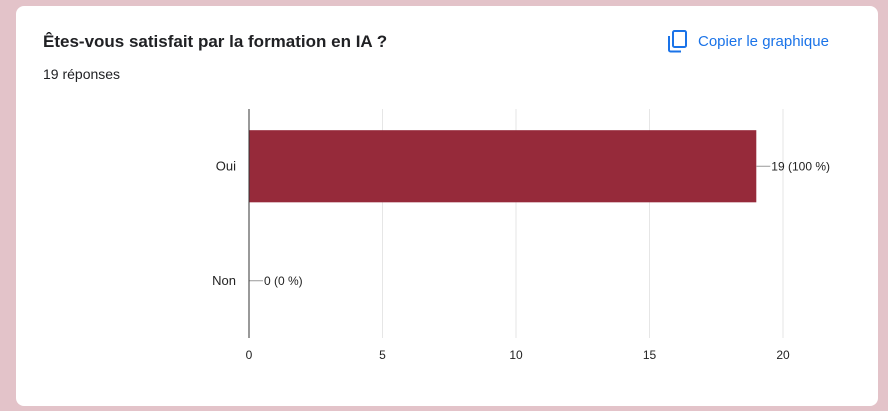 The width and height of the screenshot is (888, 411). Describe the element at coordinates (82, 74) in the screenshot. I see `responses-count: 19 réponses` at that location.